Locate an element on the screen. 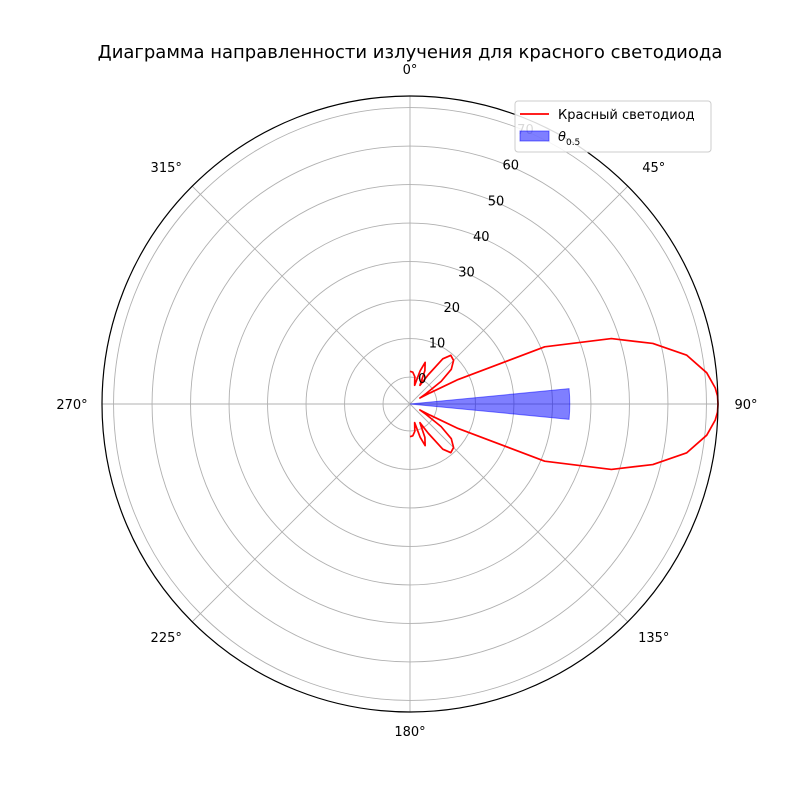 The width and height of the screenshot is (800, 800). theta-half-wedge is located at coordinates (490, 404).